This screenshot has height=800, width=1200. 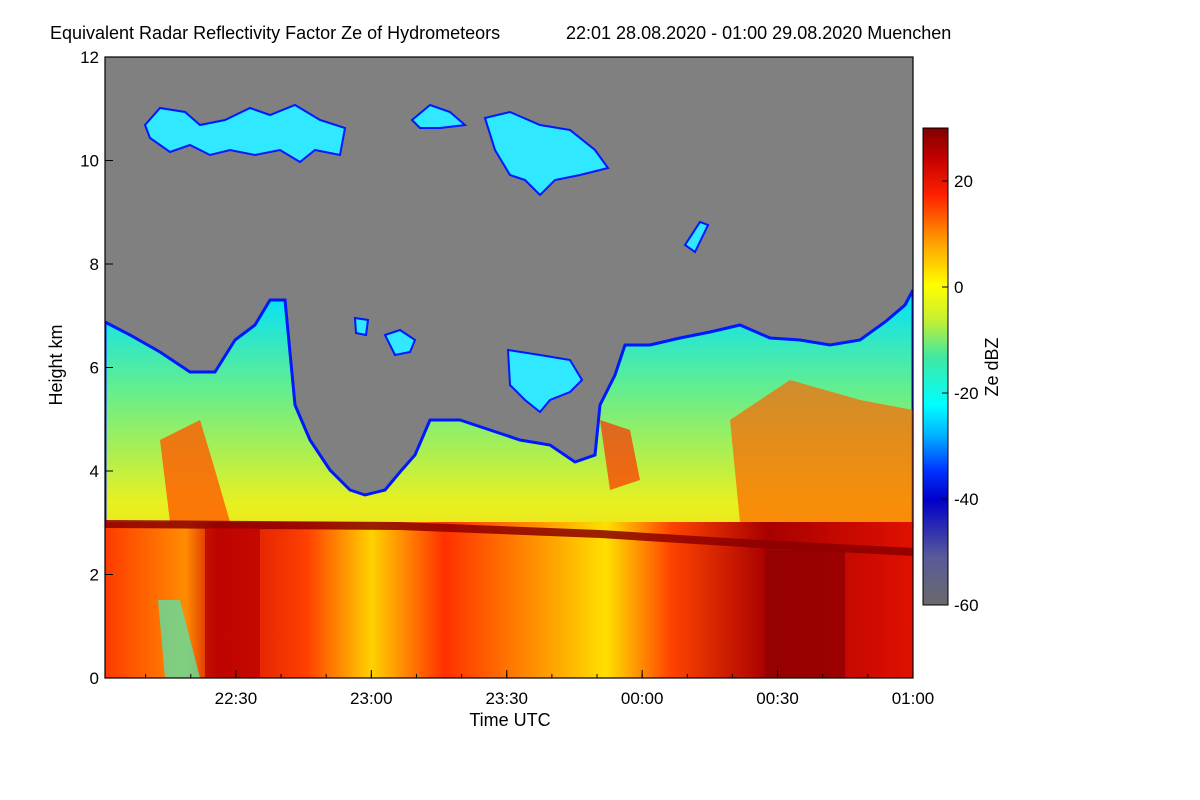 What do you see at coordinates (935, 366) in the screenshot?
I see `colorbar` at bounding box center [935, 366].